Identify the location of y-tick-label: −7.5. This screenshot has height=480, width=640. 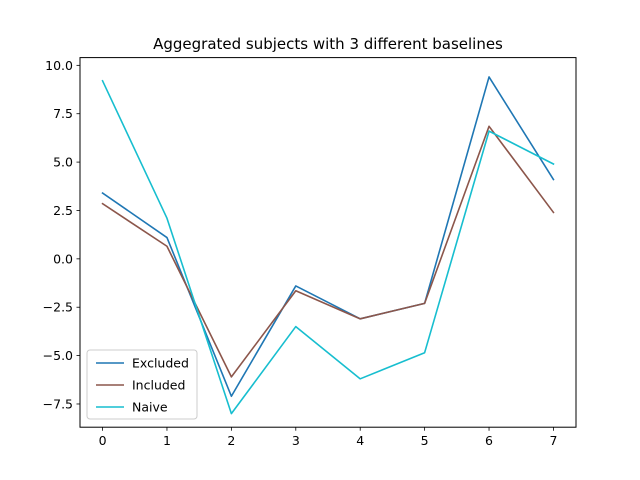
(58, 403).